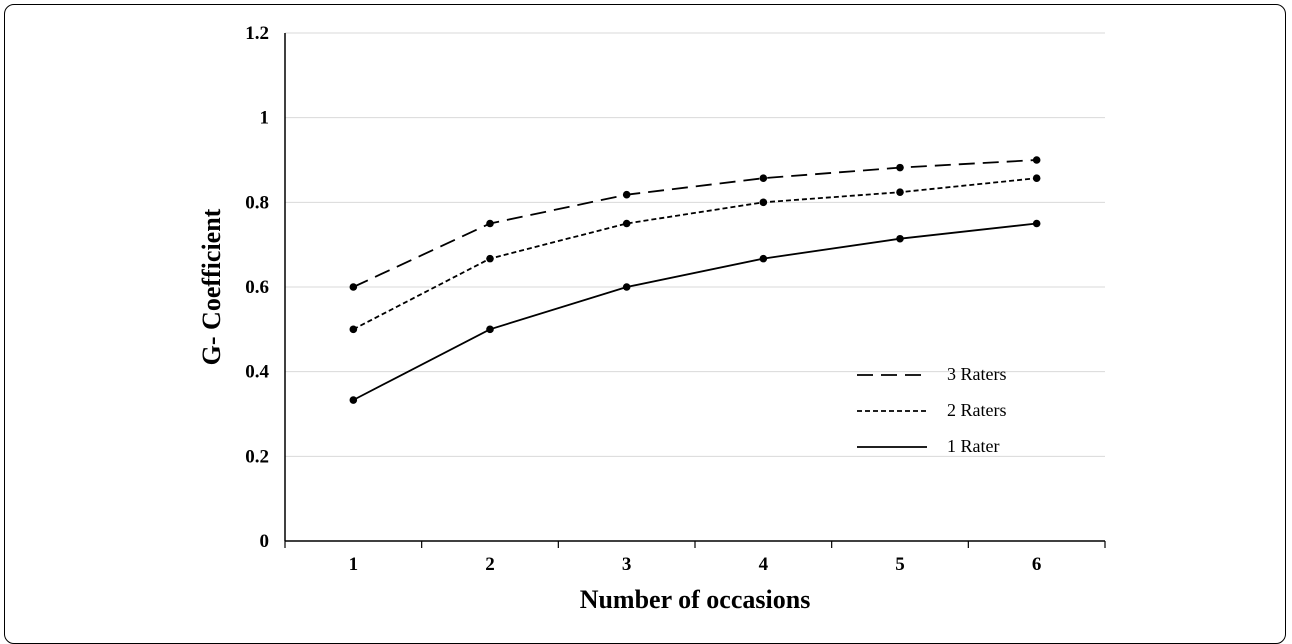 Image resolution: width=1292 pixels, height=644 pixels. I want to click on x-tick-labels: 1 2 3 4 5 6, so click(695, 564).